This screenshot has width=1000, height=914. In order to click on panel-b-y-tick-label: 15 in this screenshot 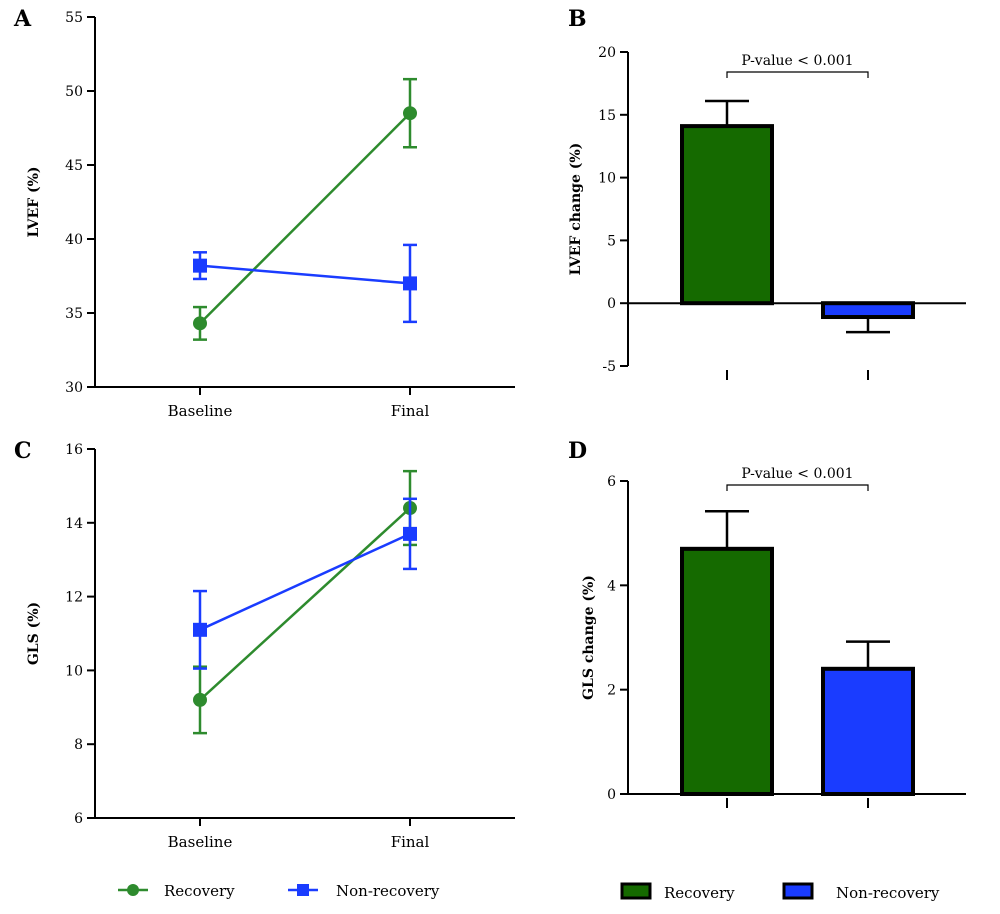, I will do `click(607, 116)`.